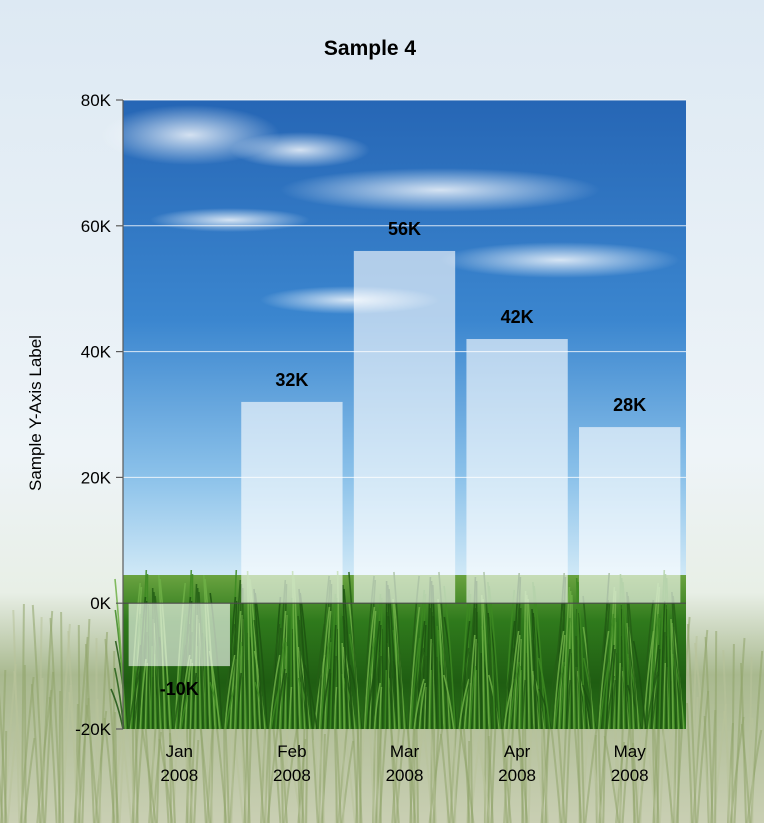 The height and width of the screenshot is (823, 764). Describe the element at coordinates (291, 380) in the screenshot. I see `data-label: 32K` at that location.